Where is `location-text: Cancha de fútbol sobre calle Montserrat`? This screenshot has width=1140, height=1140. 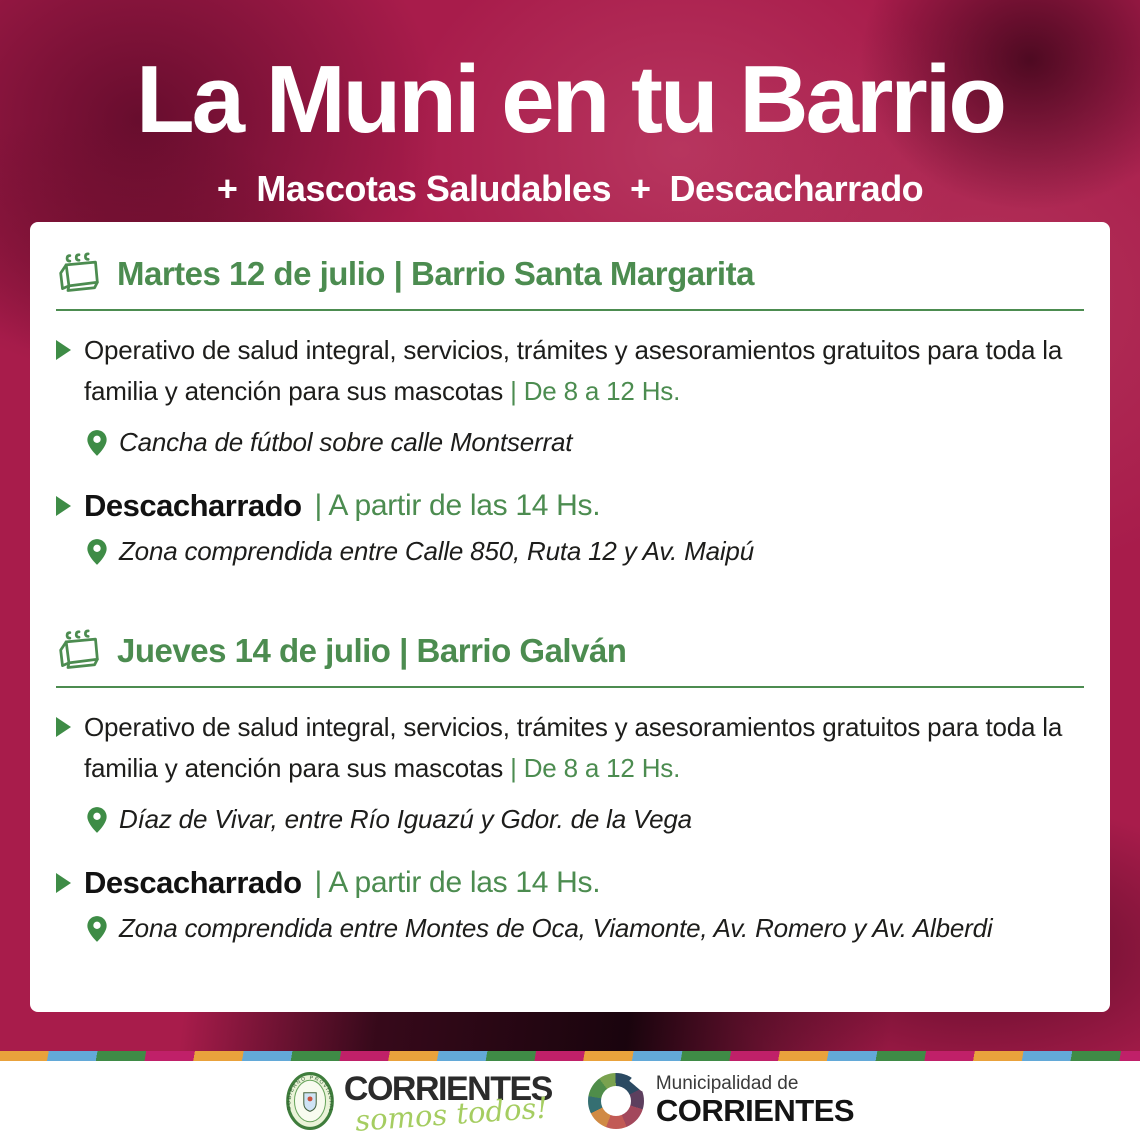 location-text: Cancha de fútbol sobre calle Montserrat is located at coordinates (346, 442).